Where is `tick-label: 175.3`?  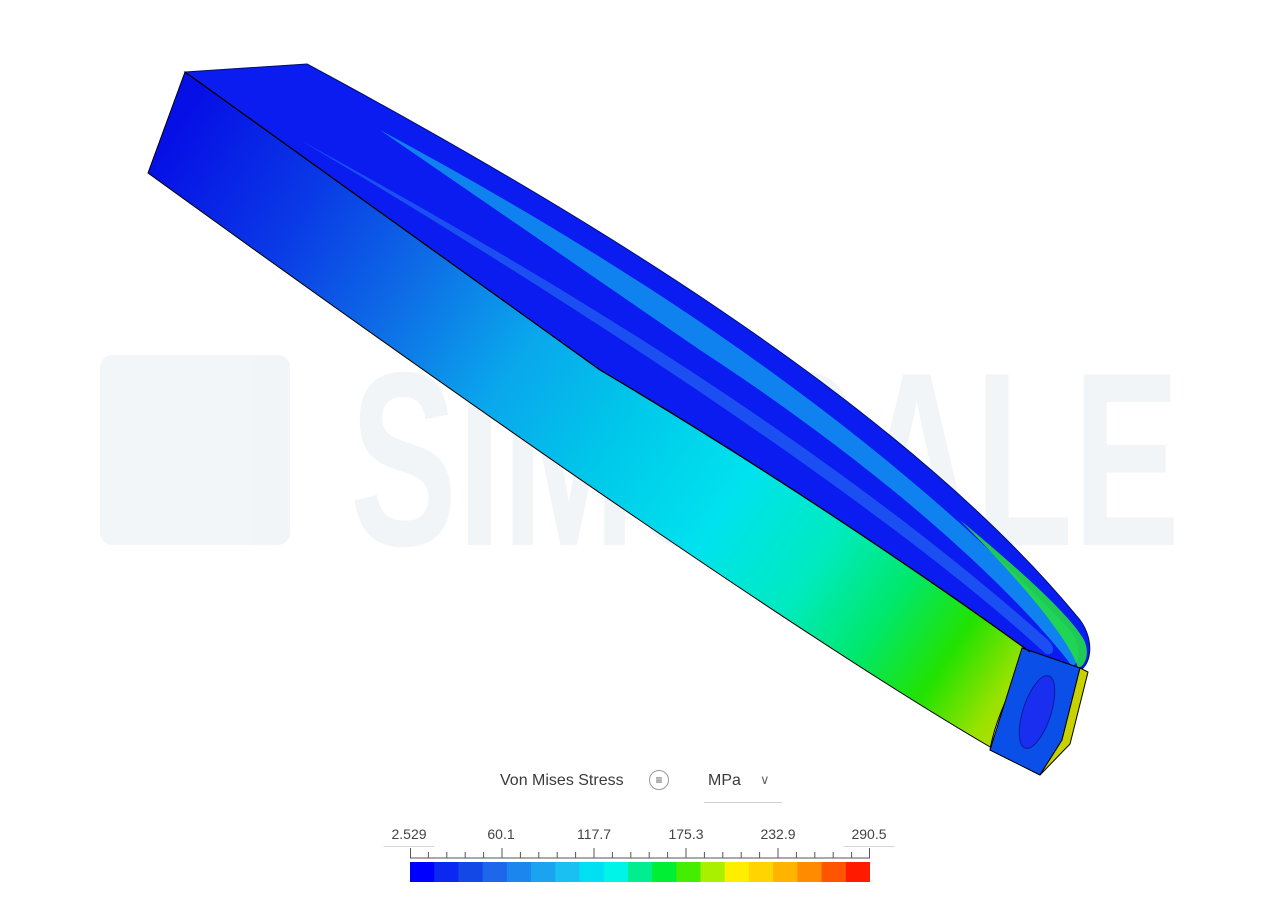 tick-label: 175.3 is located at coordinates (686, 834).